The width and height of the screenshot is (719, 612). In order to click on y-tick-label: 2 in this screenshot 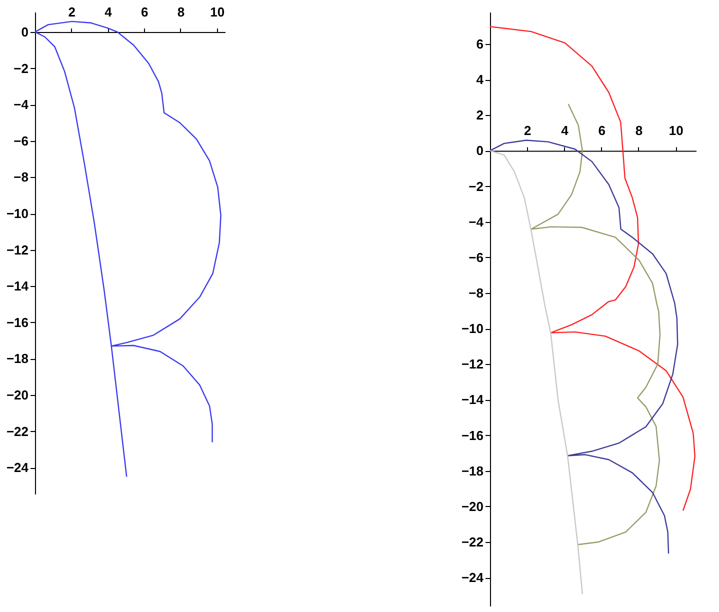, I will do `click(480, 115)`.